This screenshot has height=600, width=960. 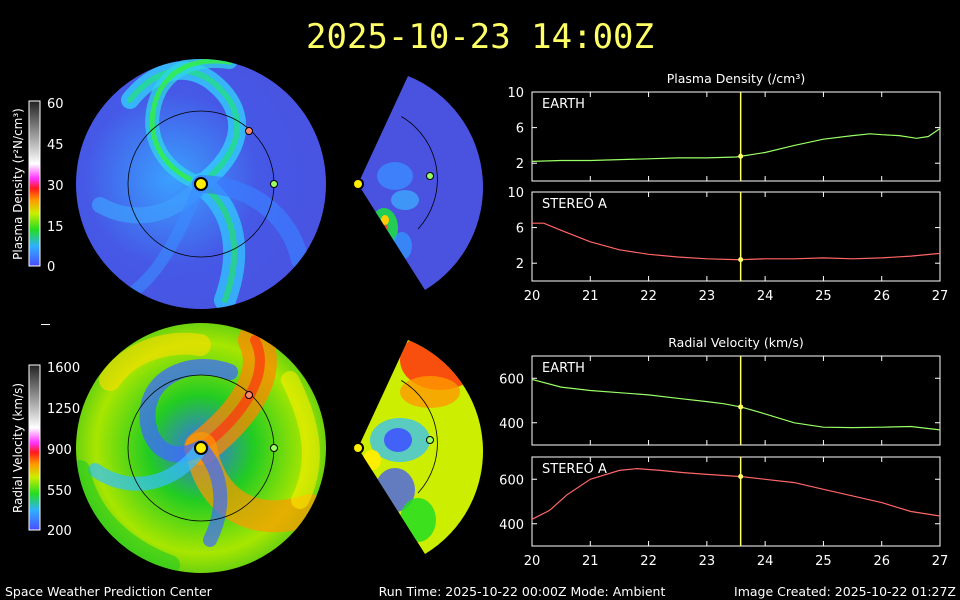 I want to click on footer-image-created: Image Created: 2025-10-22 01:27Z, so click(x=845, y=591).